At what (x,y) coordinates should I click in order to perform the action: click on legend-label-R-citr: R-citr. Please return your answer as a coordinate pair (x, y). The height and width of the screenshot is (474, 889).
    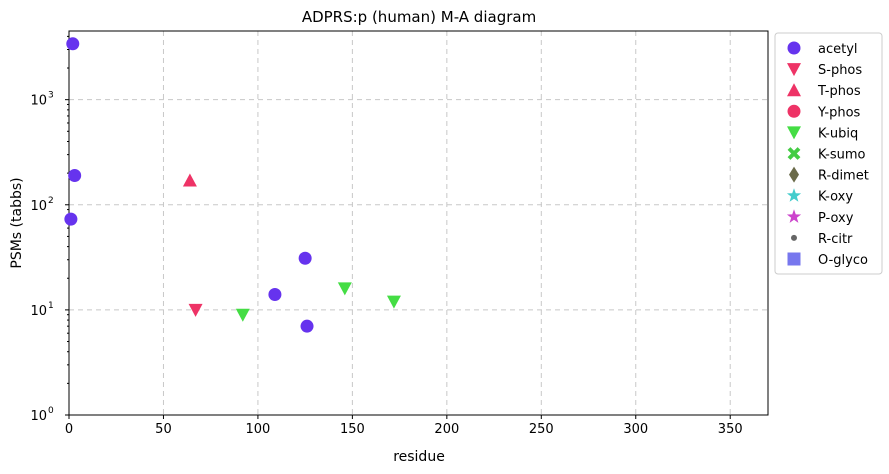
    Looking at the image, I should click on (835, 239).